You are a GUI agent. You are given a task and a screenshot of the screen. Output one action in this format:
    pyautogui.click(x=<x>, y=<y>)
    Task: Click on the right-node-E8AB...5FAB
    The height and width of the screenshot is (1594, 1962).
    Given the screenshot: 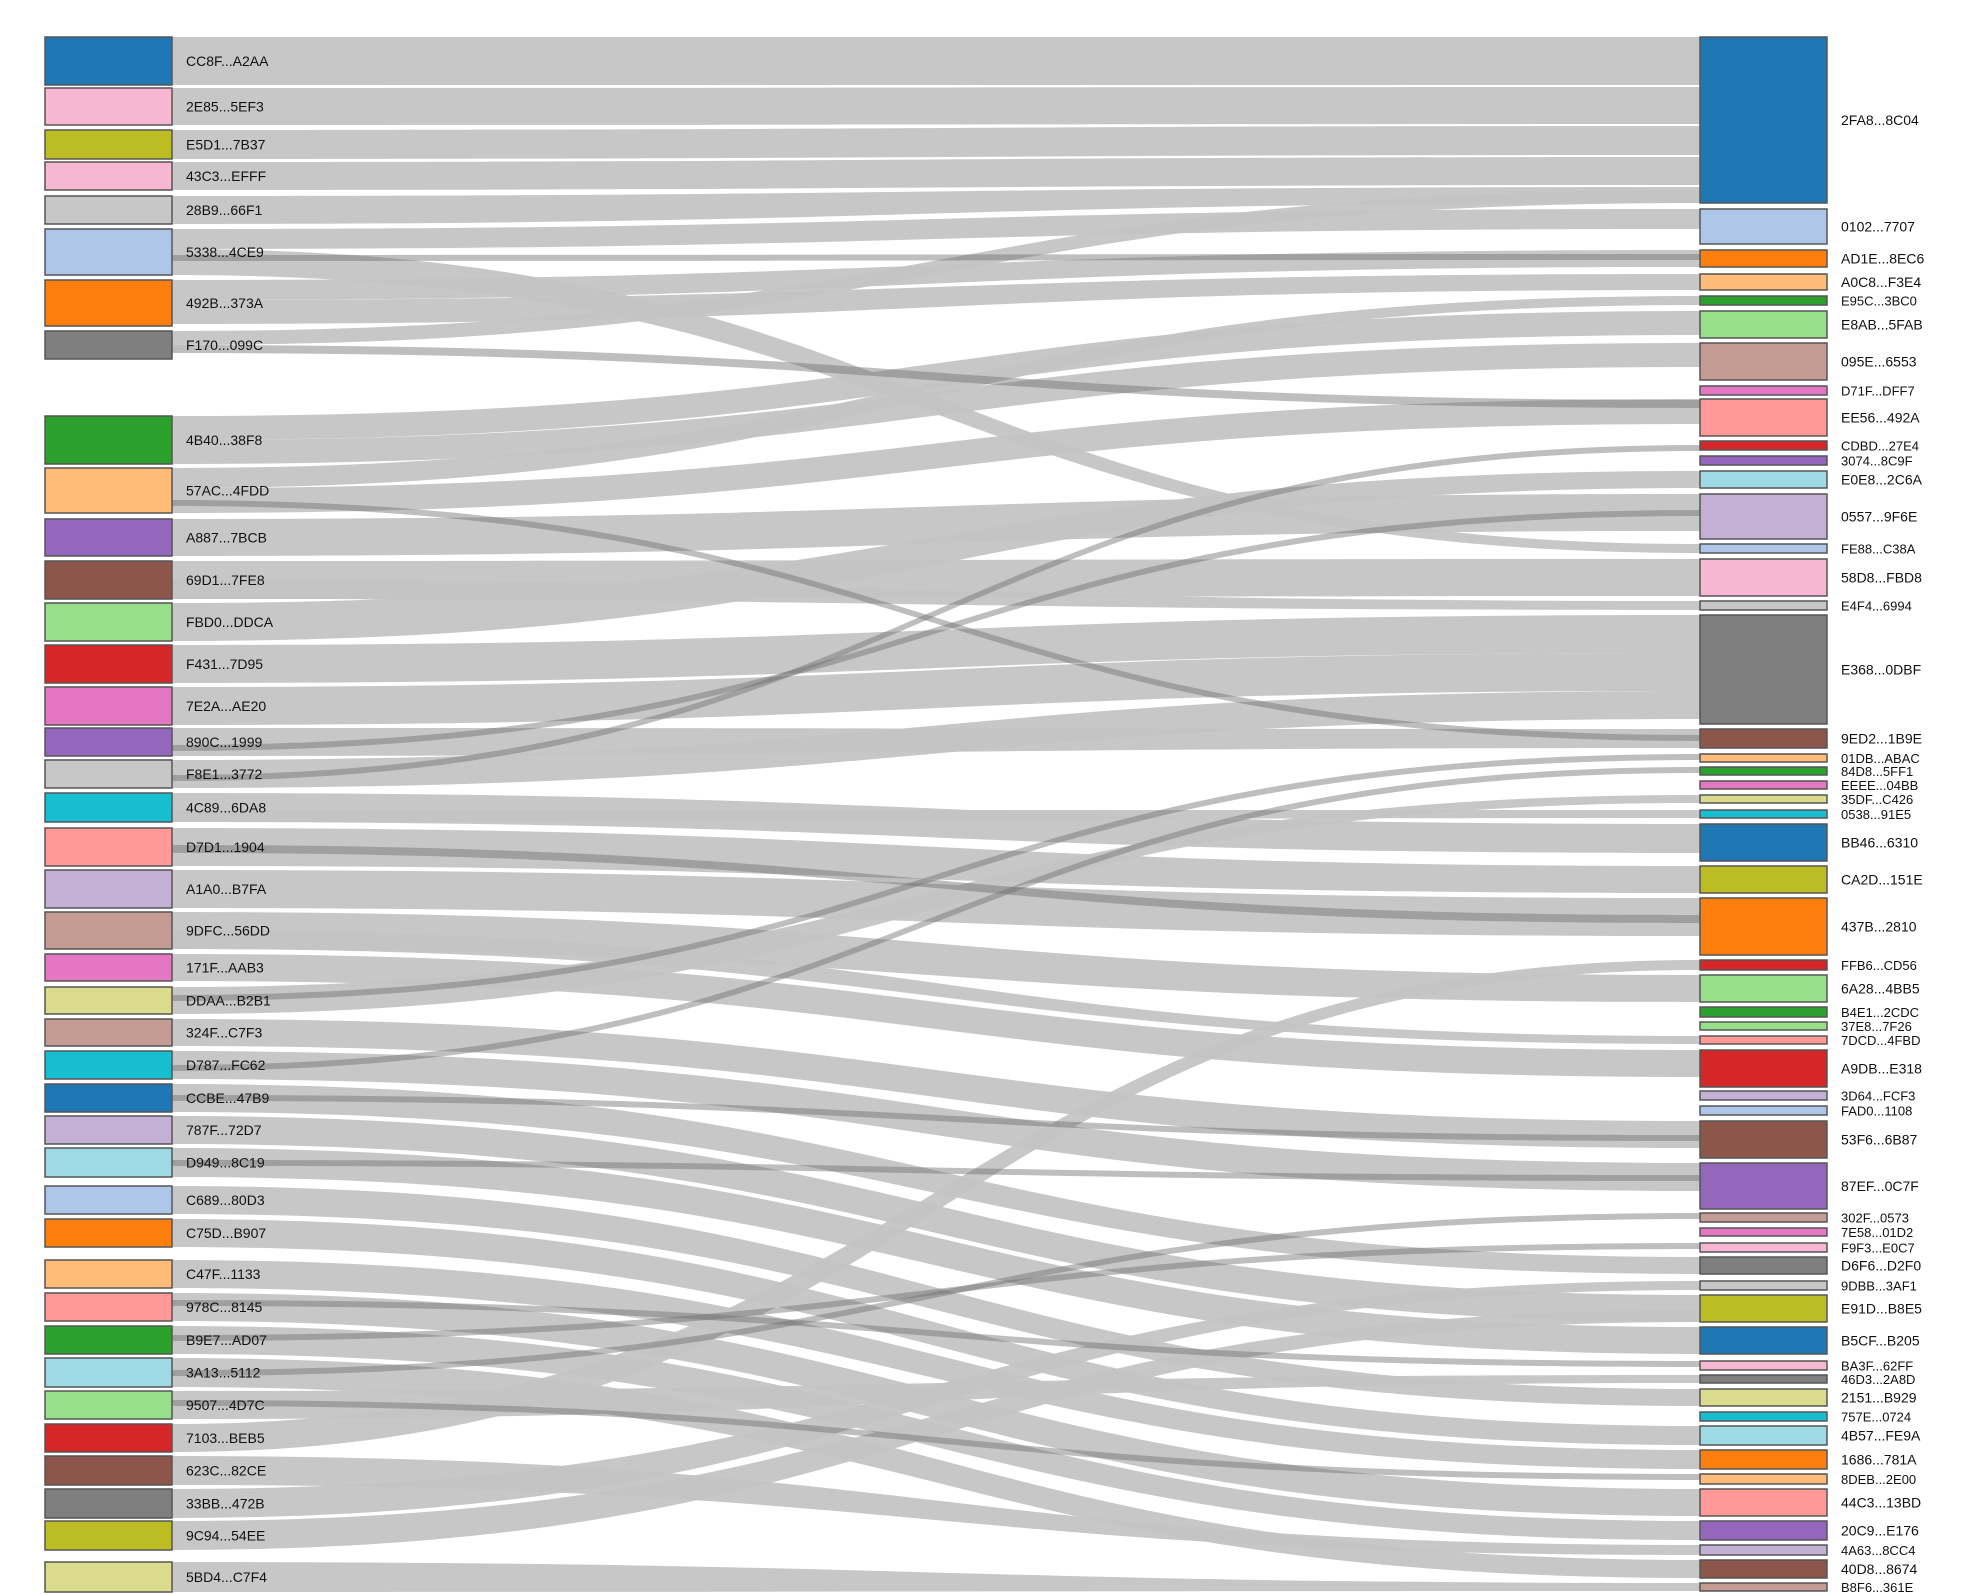 What is the action you would take?
    pyautogui.click(x=1763, y=324)
    